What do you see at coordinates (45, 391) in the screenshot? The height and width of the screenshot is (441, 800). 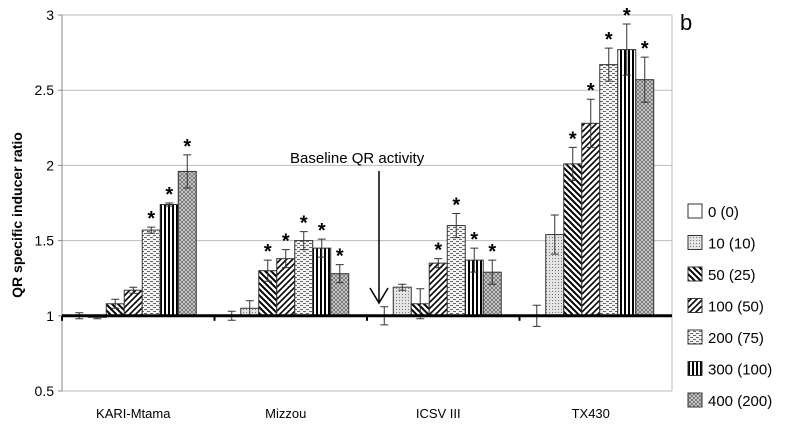 I see `y-tick-label: 0.5` at bounding box center [45, 391].